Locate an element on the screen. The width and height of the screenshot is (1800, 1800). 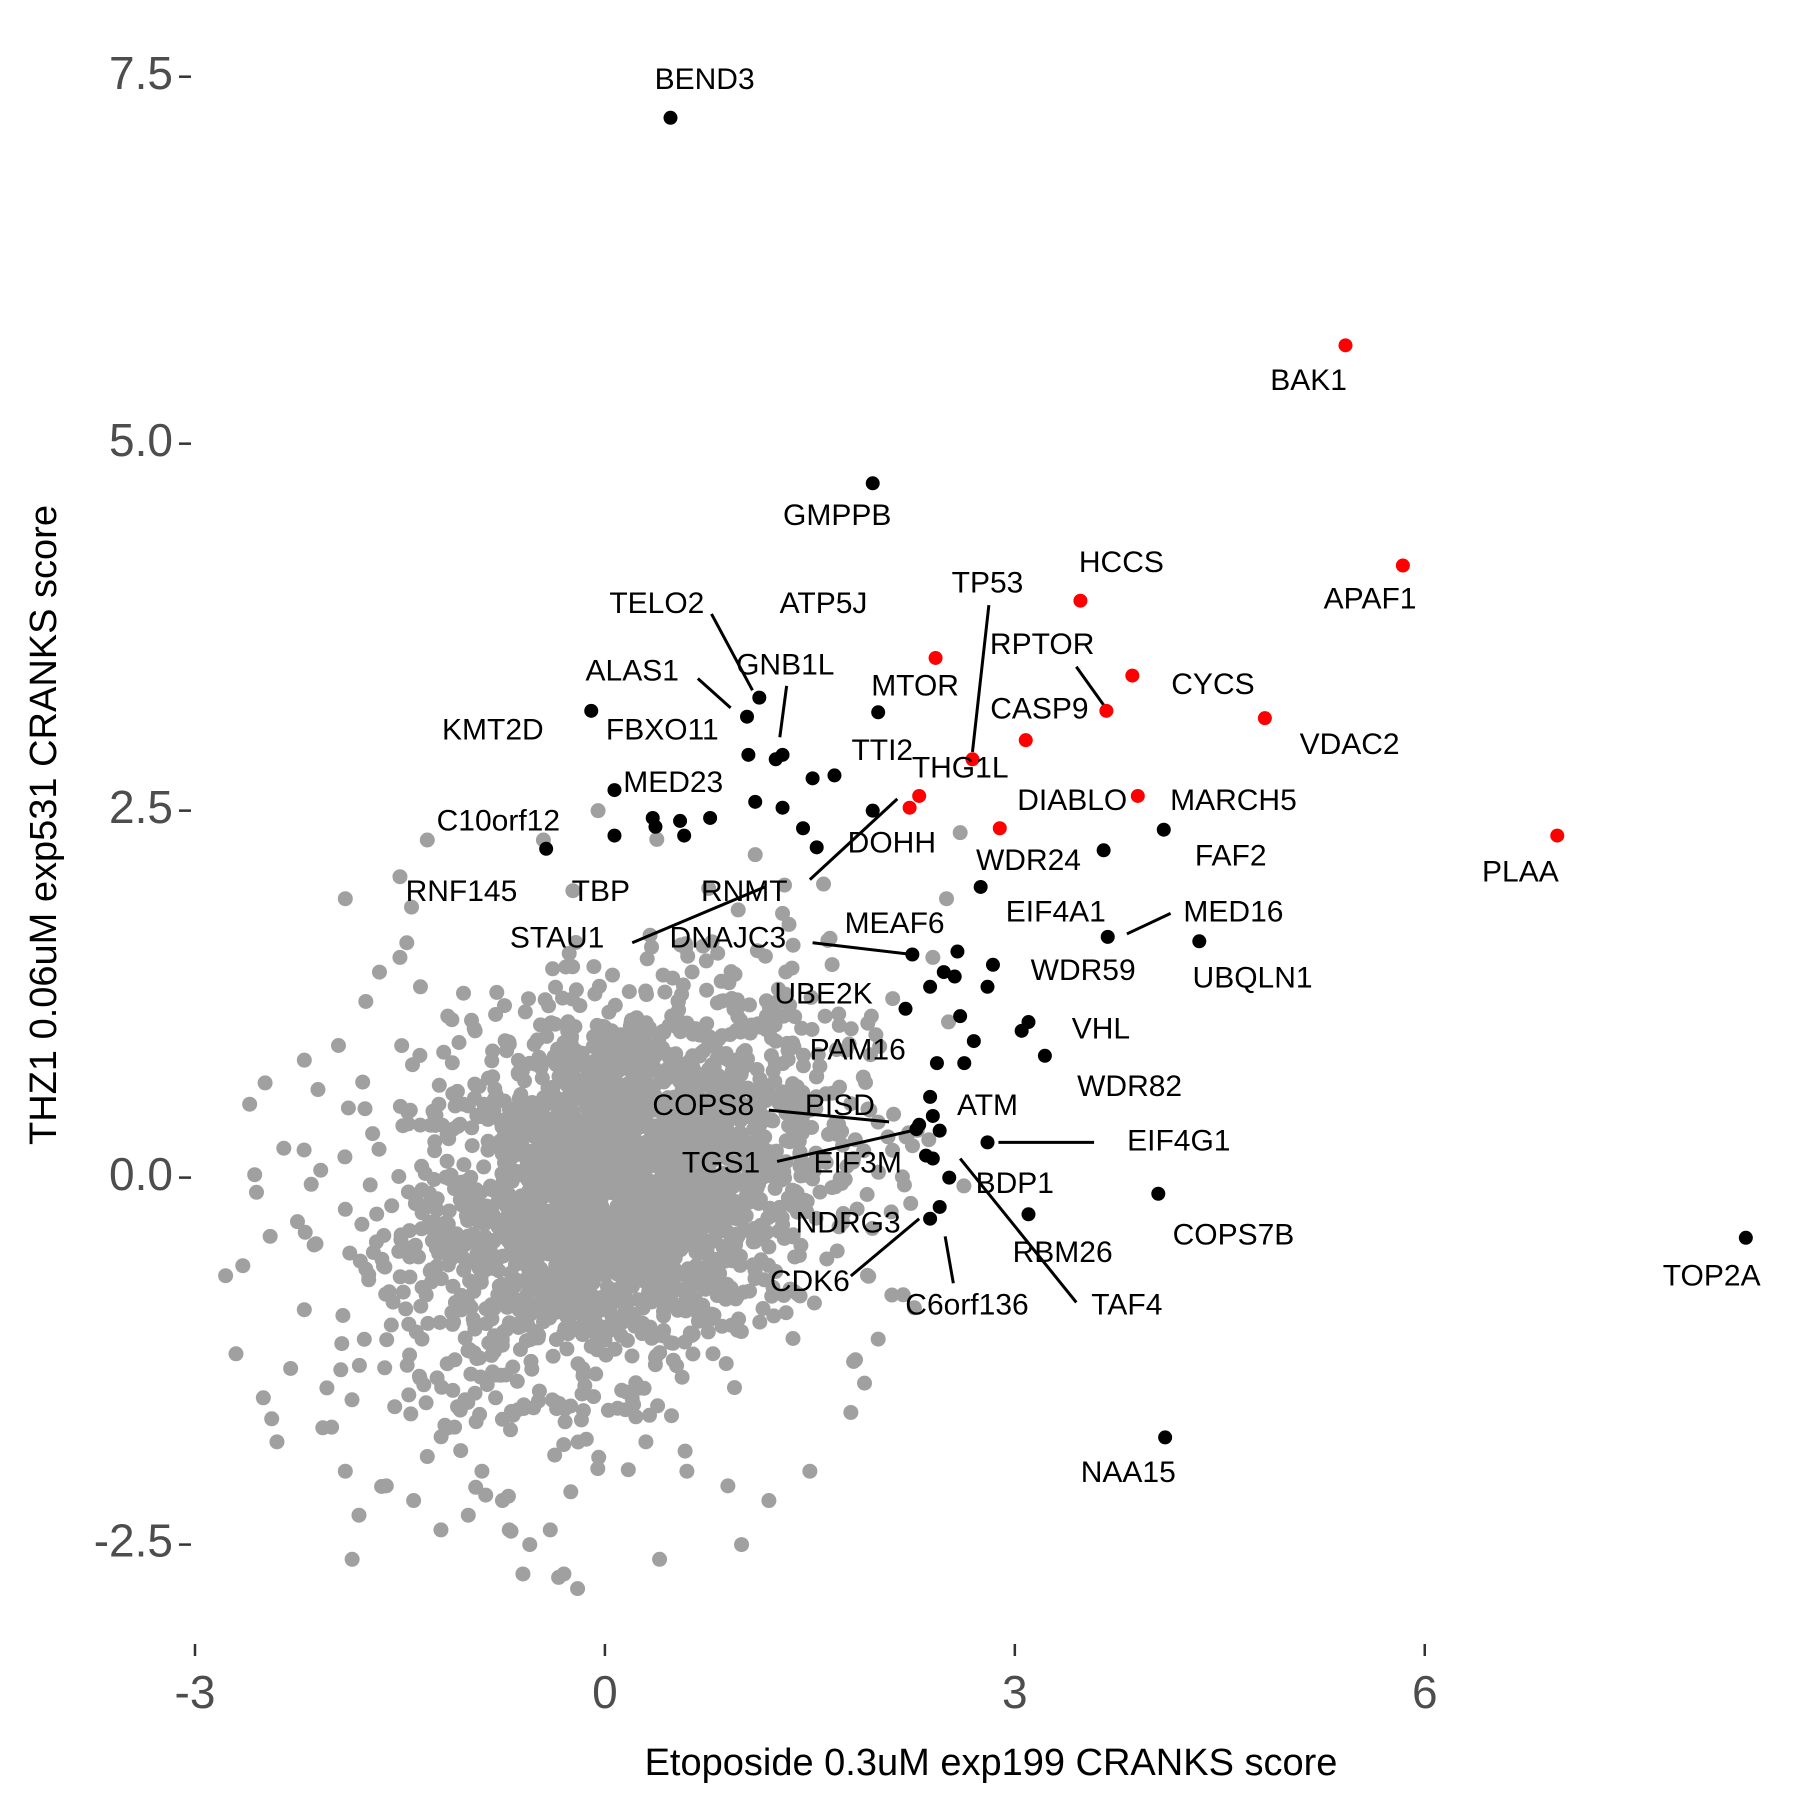
leader-line-dnajc3 is located at coordinates (862, 948).